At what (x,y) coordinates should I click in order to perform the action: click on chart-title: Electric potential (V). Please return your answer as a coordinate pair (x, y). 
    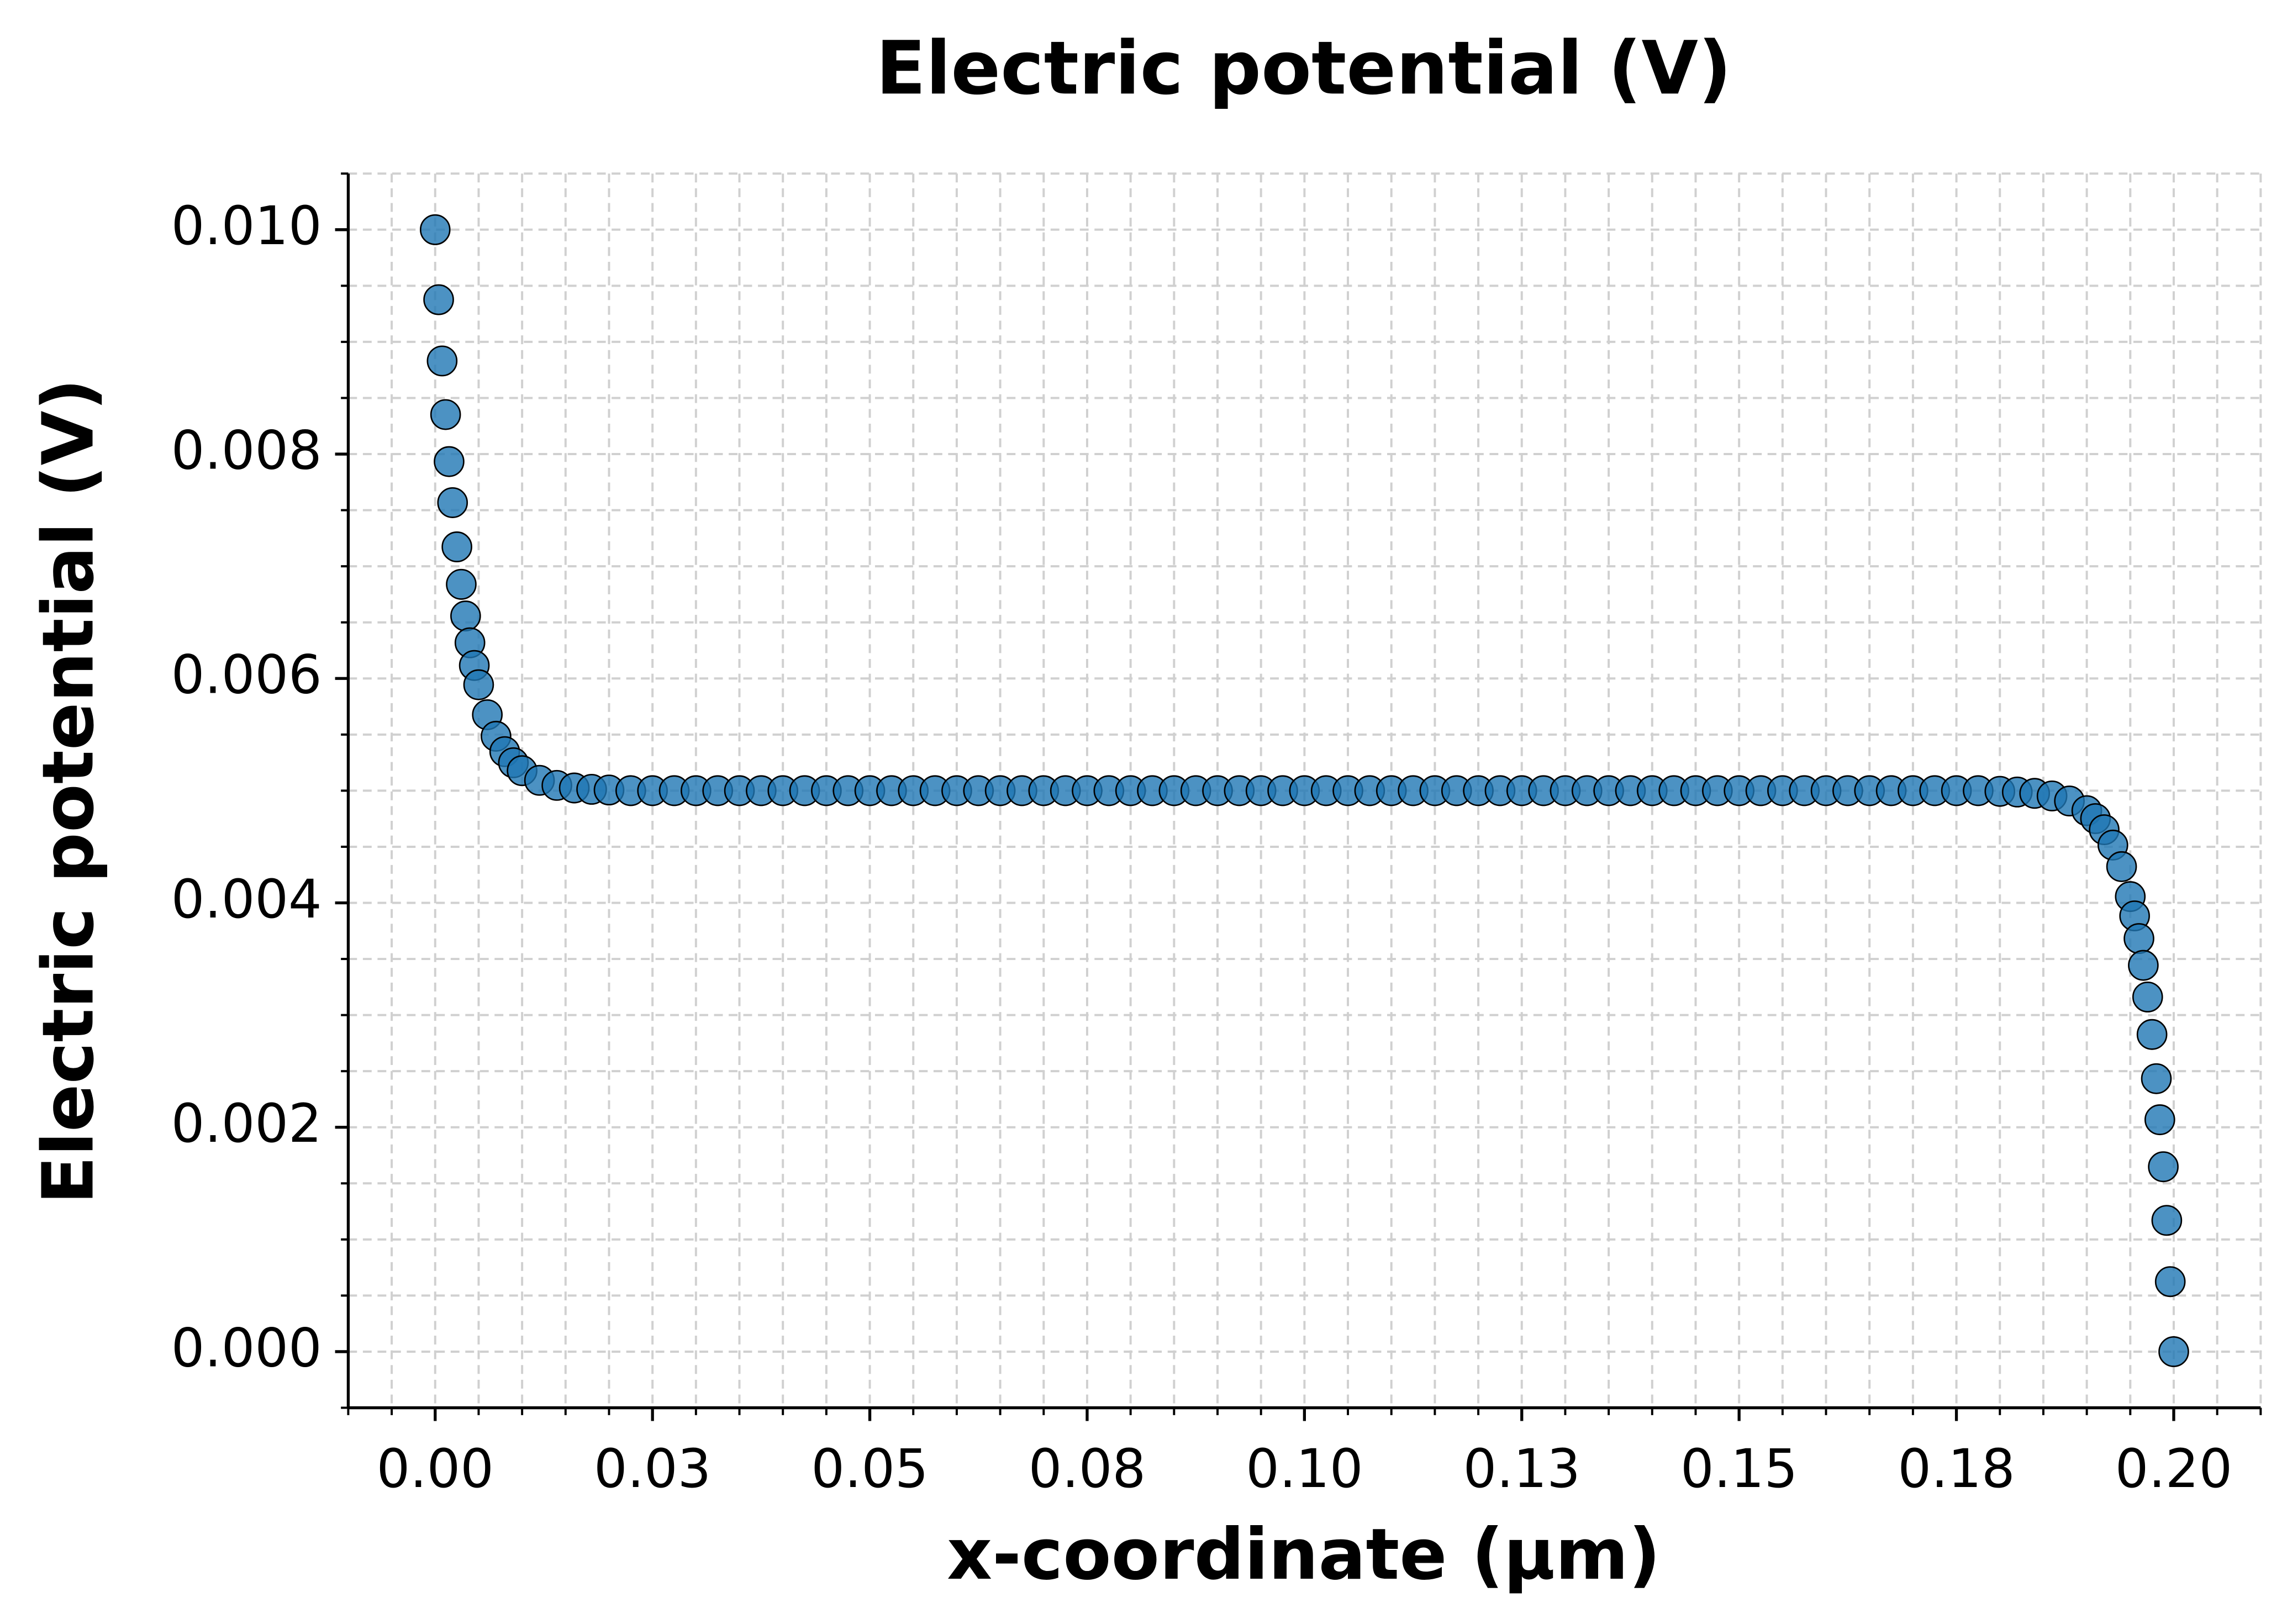
    Looking at the image, I should click on (1304, 68).